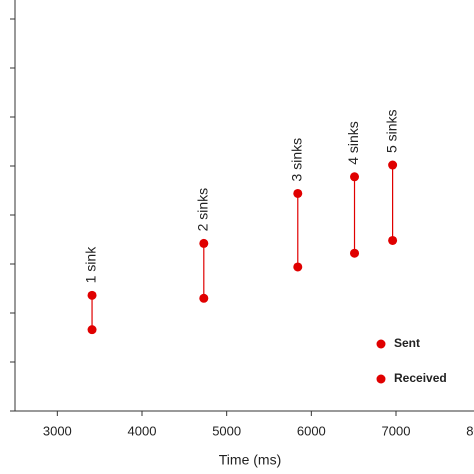 This screenshot has width=474, height=474. I want to click on annotation: 1 sink, so click(91, 265).